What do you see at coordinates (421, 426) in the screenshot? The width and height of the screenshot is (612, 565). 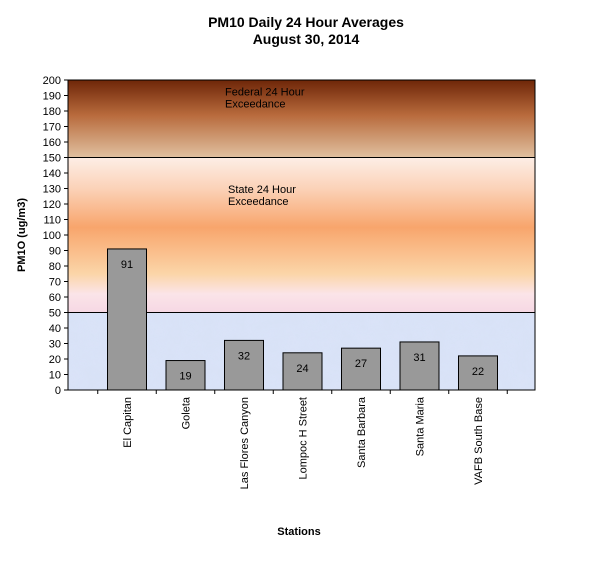 I see `x-tick-label: Santa Maria` at bounding box center [421, 426].